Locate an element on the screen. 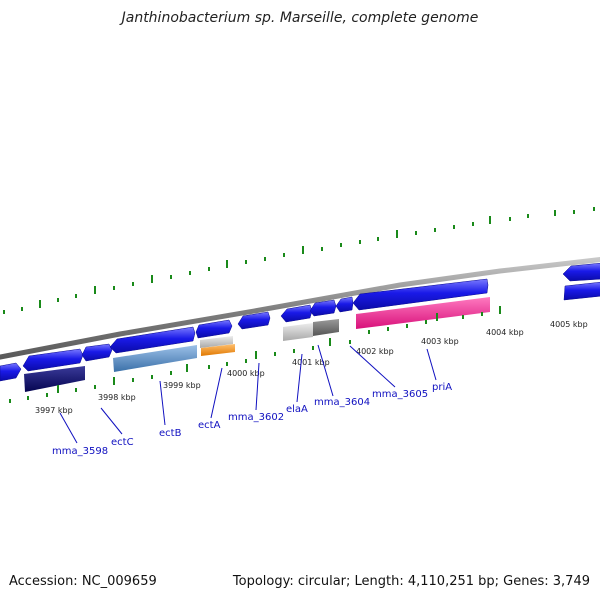 Image resolution: width=600 pixels, height=600 pixels. lower-tick-track is located at coordinates (255, 354).